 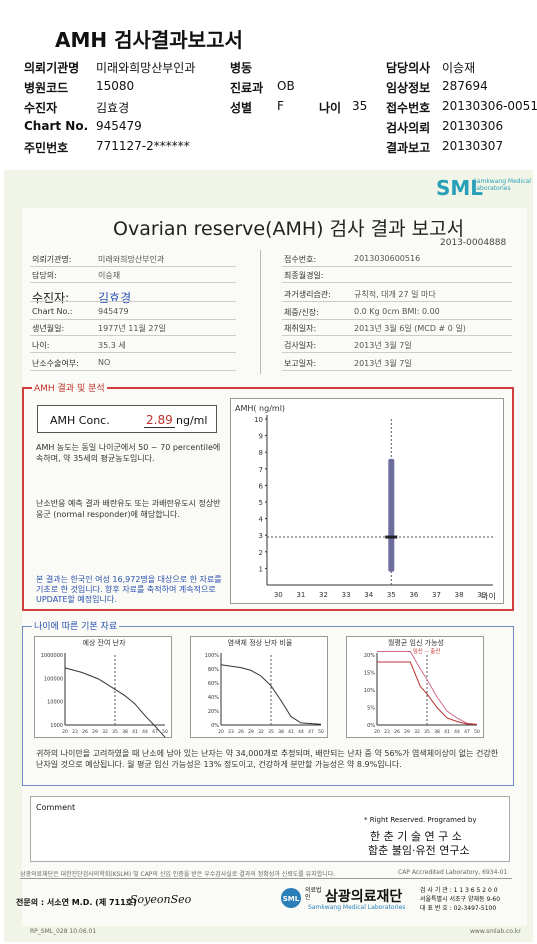 What do you see at coordinates (104, 642) in the screenshot?
I see `mini-chart-title: 예상 잔여 난자` at bounding box center [104, 642].